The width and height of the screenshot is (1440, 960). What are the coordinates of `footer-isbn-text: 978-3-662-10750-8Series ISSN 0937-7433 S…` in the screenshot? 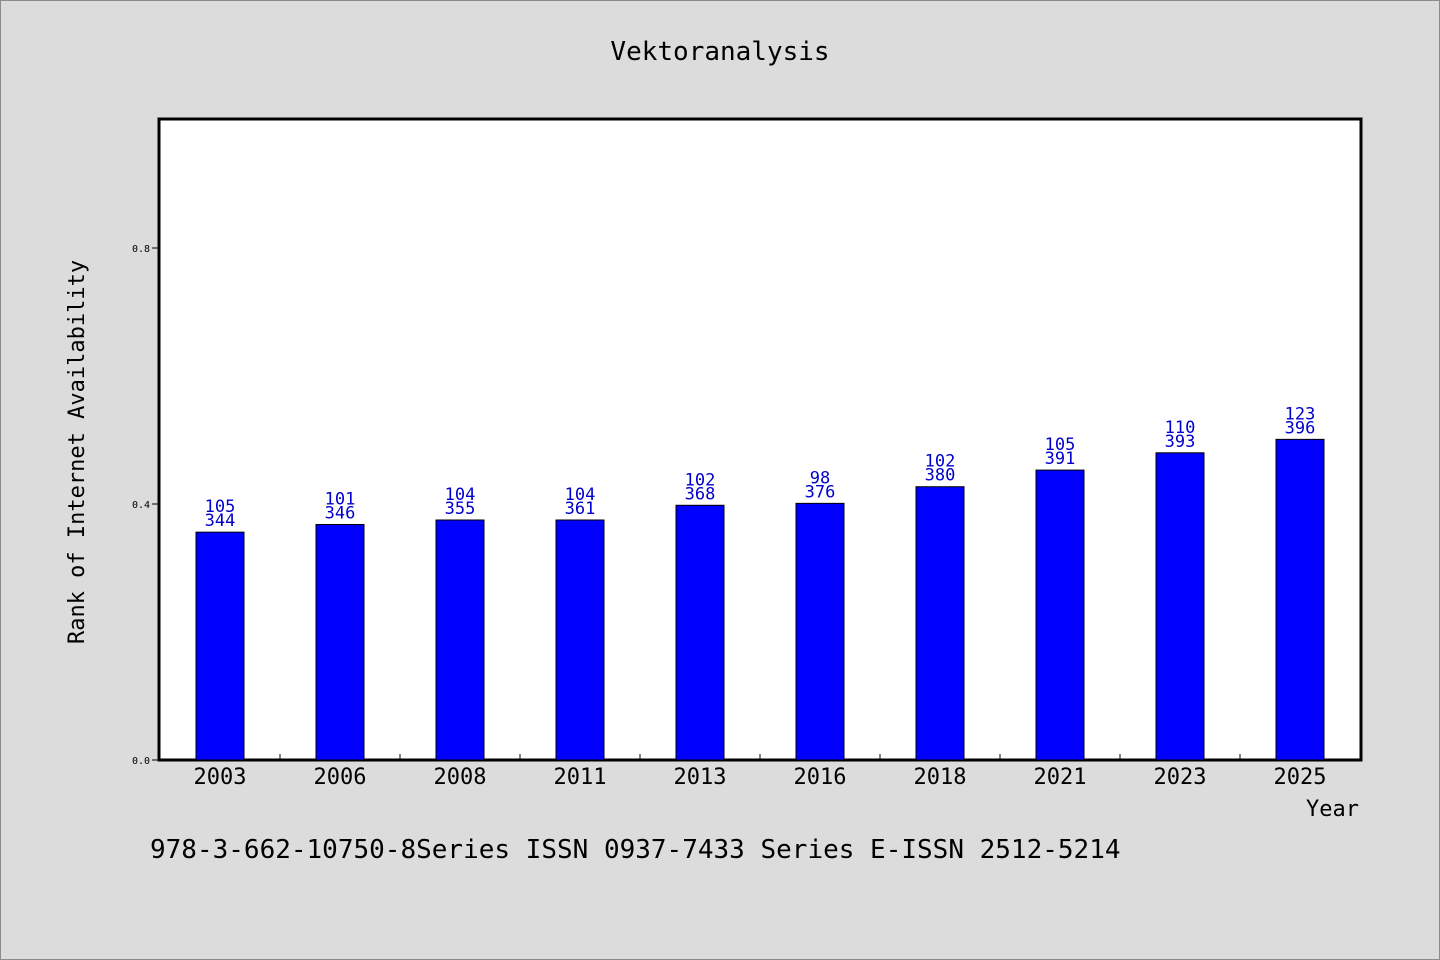 It's located at (635, 850).